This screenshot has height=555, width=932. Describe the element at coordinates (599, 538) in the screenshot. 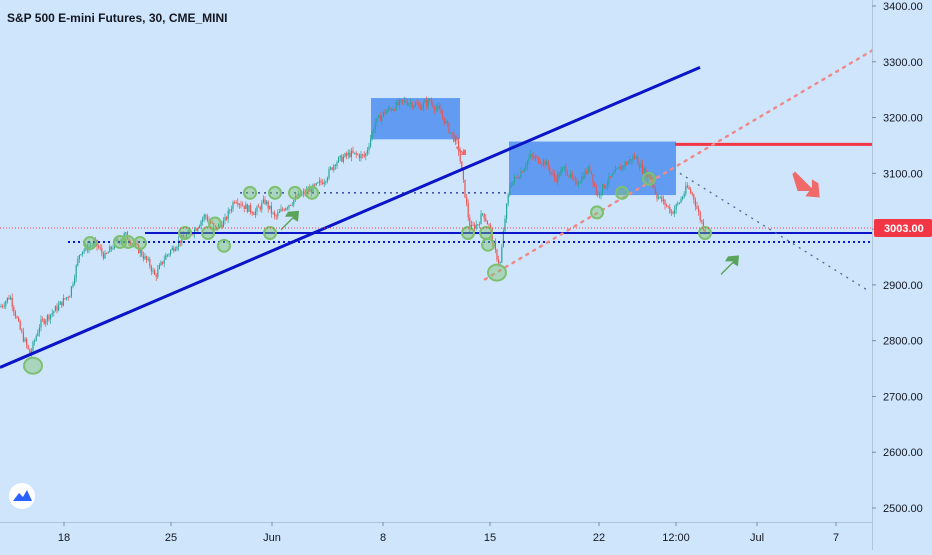

I see `x-tick-label: 22` at that location.